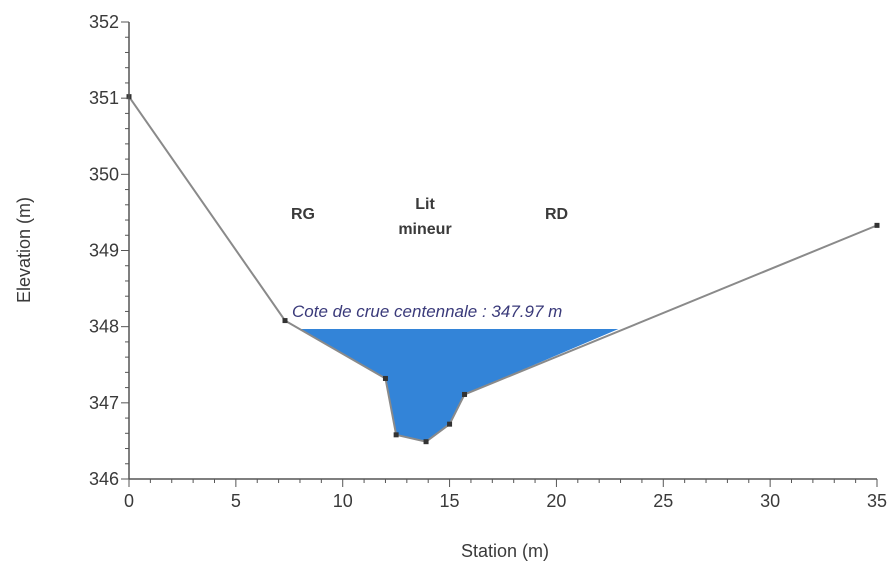 This screenshot has height=563, width=892. What do you see at coordinates (556, 214) in the screenshot?
I see `right-bank-label: RD` at bounding box center [556, 214].